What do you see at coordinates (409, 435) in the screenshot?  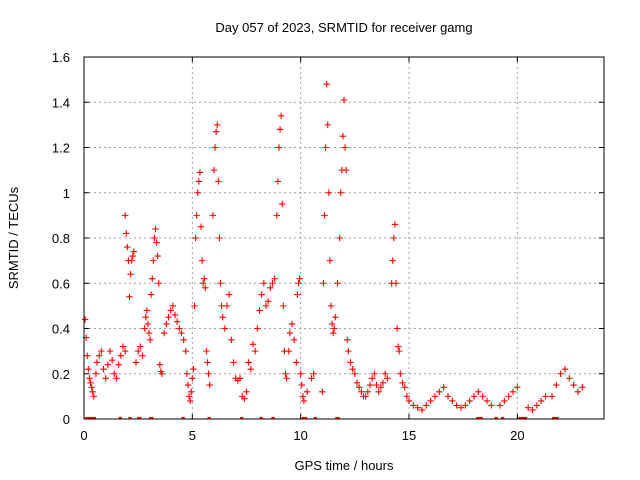 I see `x-tick-label: 15` at bounding box center [409, 435].